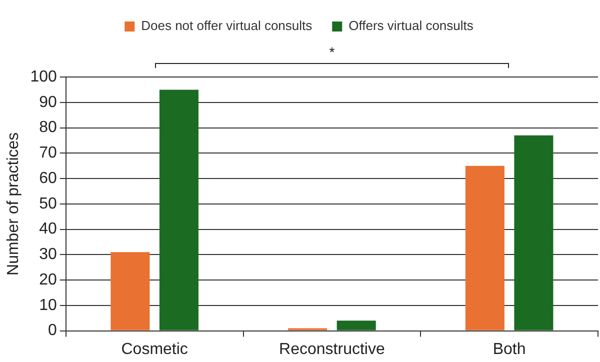  What do you see at coordinates (154, 349) in the screenshot?
I see `x-tick-label: Cosmetic` at bounding box center [154, 349].